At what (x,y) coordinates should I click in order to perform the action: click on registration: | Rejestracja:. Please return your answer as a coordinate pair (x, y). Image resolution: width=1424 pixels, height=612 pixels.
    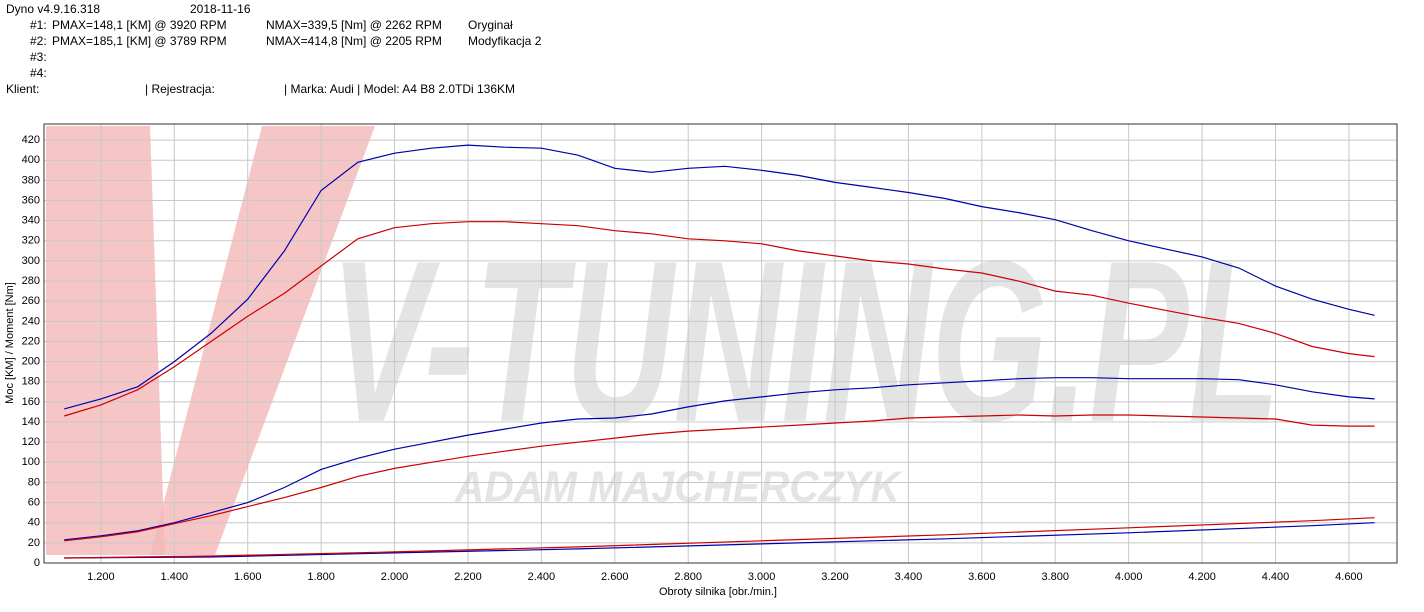
    Looking at the image, I should click on (180, 89).